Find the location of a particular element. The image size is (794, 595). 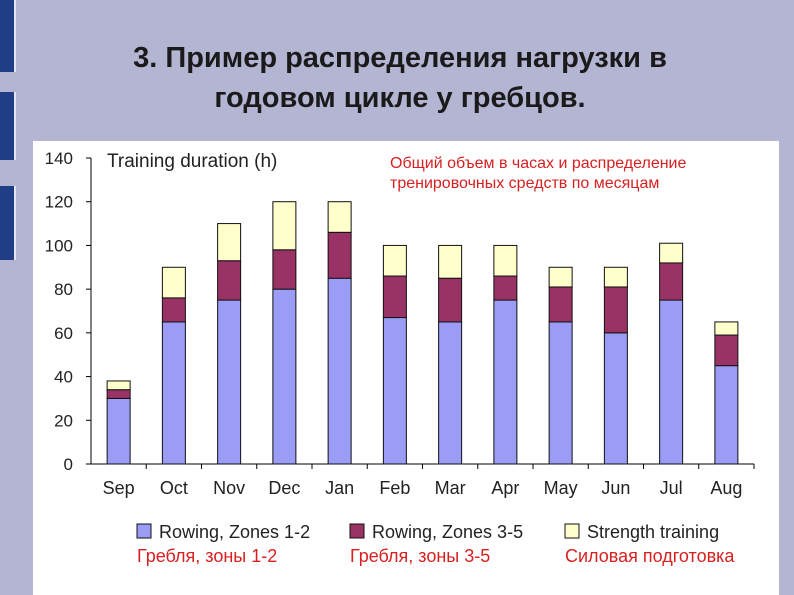

y-tick-label: 140 is located at coordinates (59, 158).